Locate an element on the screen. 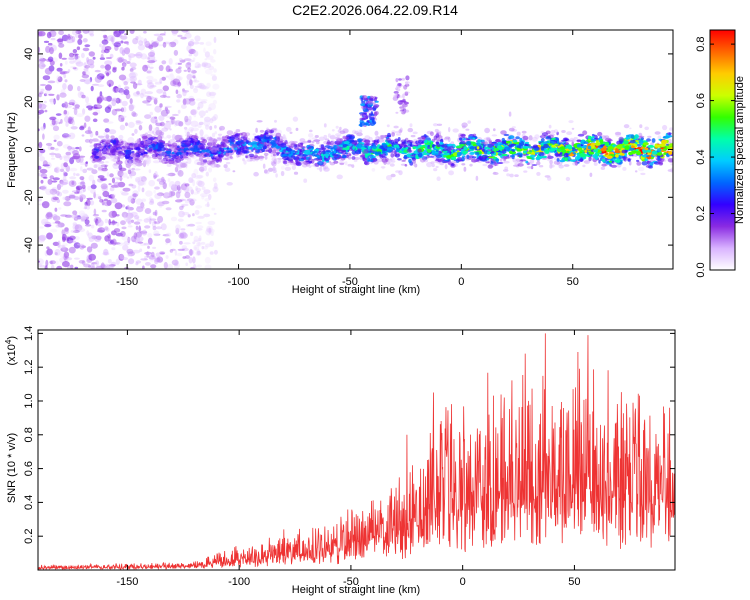  y-tick-label: 1.4 is located at coordinates (29, 333).